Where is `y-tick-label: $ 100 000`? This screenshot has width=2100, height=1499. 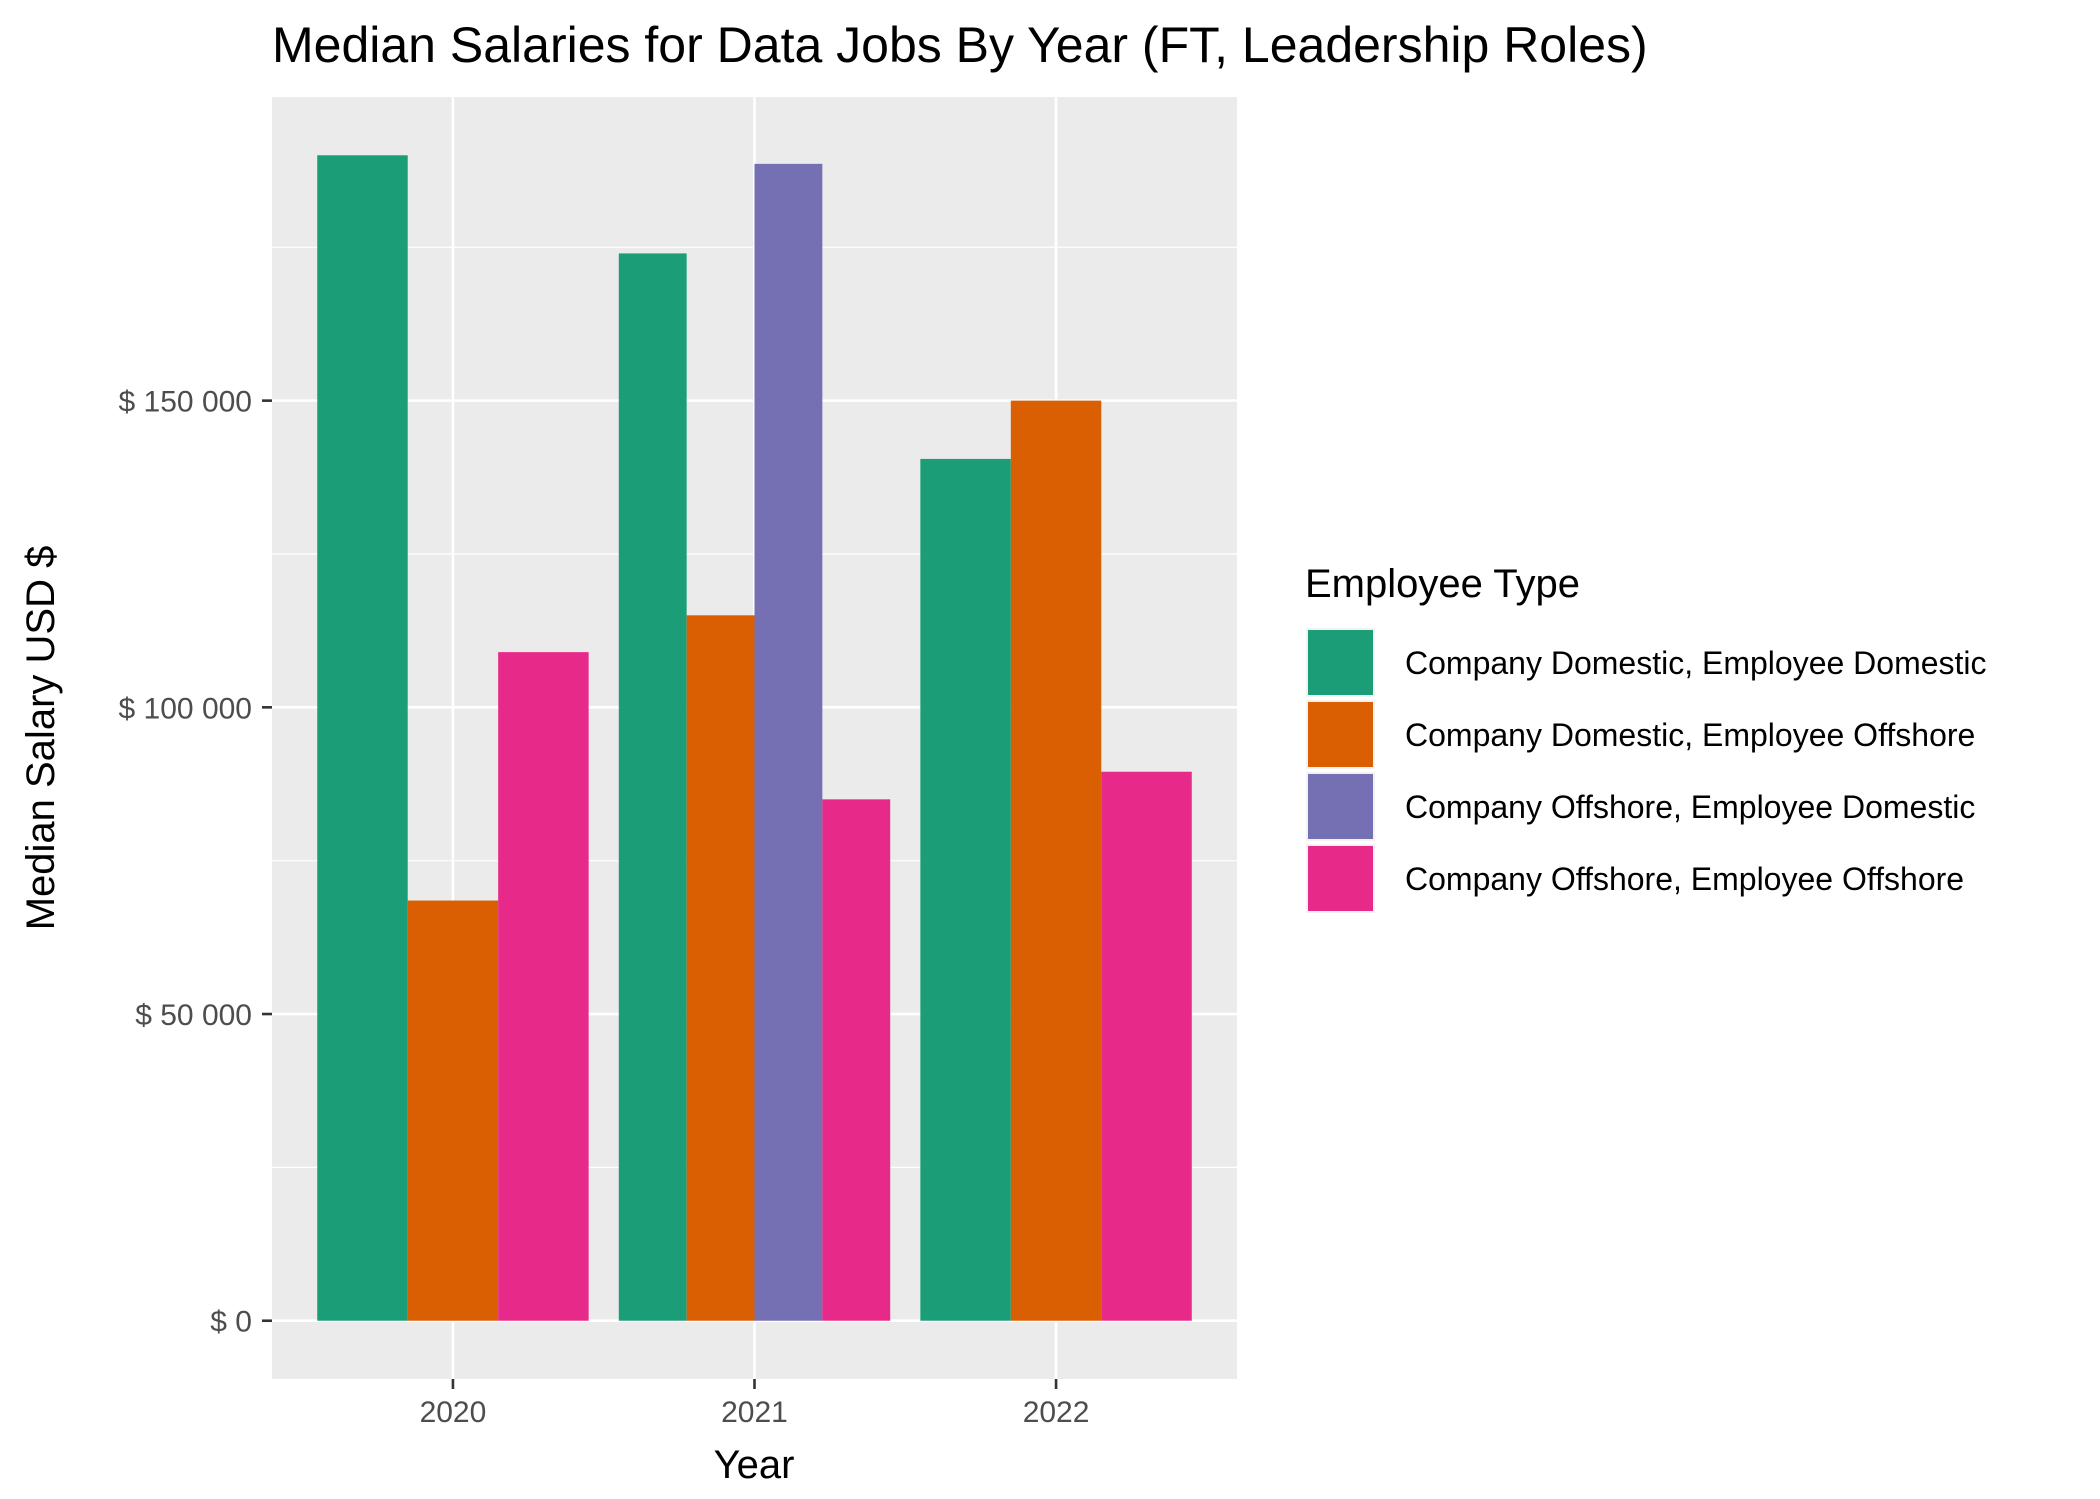
y-tick-label: $ 100 000 is located at coordinates (185, 708).